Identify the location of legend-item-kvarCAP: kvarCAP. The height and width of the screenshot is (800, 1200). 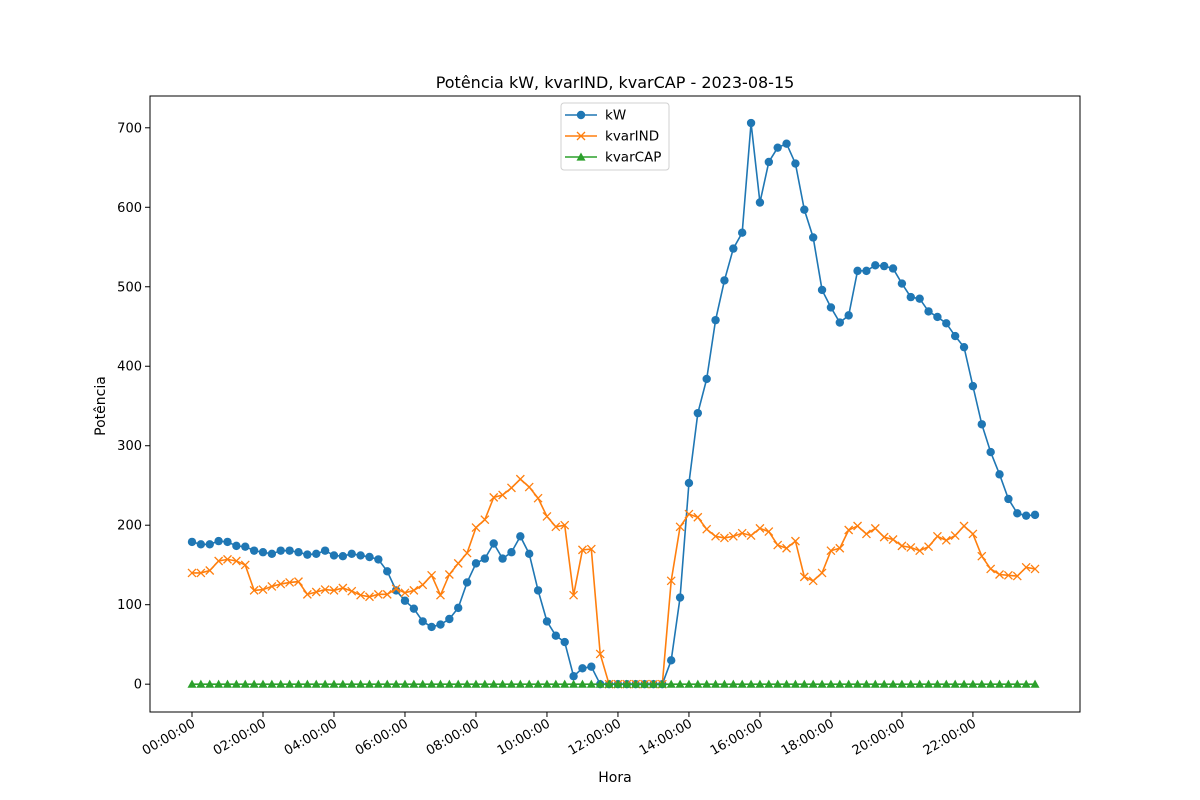
(613, 158).